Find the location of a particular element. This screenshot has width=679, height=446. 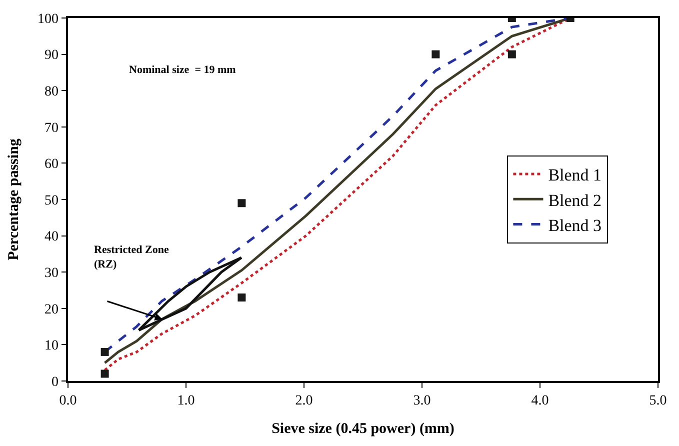

annotation: Nominal size = 19 mm is located at coordinates (182, 70).